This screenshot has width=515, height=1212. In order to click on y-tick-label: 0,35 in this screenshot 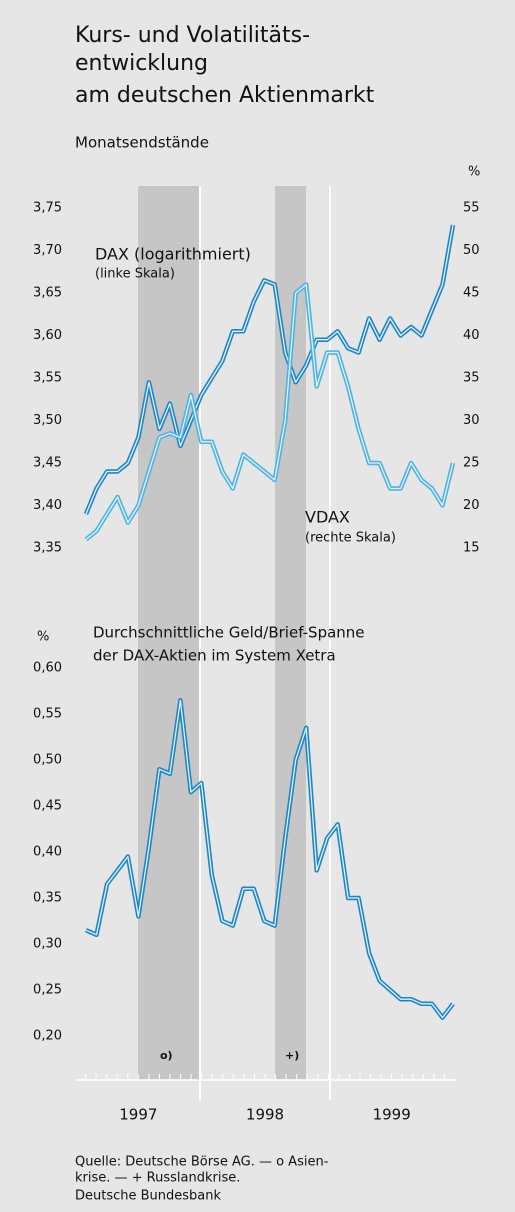, I will do `click(47, 898)`.